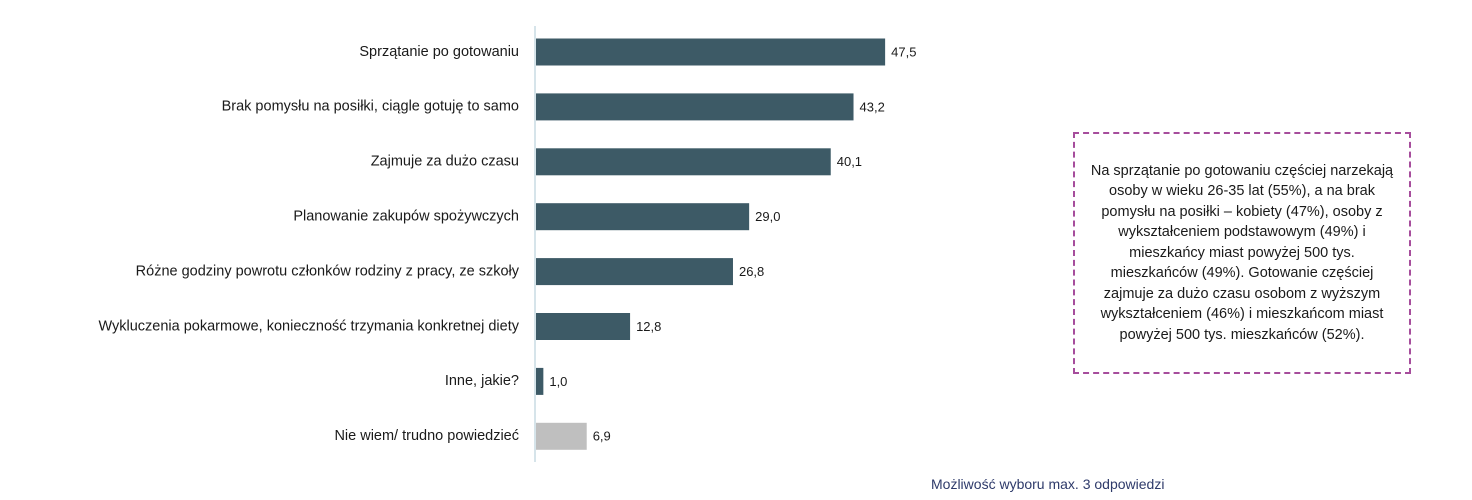 Image resolution: width=1472 pixels, height=500 pixels. I want to click on category-label: Zajmuje za dużo czasu, so click(445, 162).